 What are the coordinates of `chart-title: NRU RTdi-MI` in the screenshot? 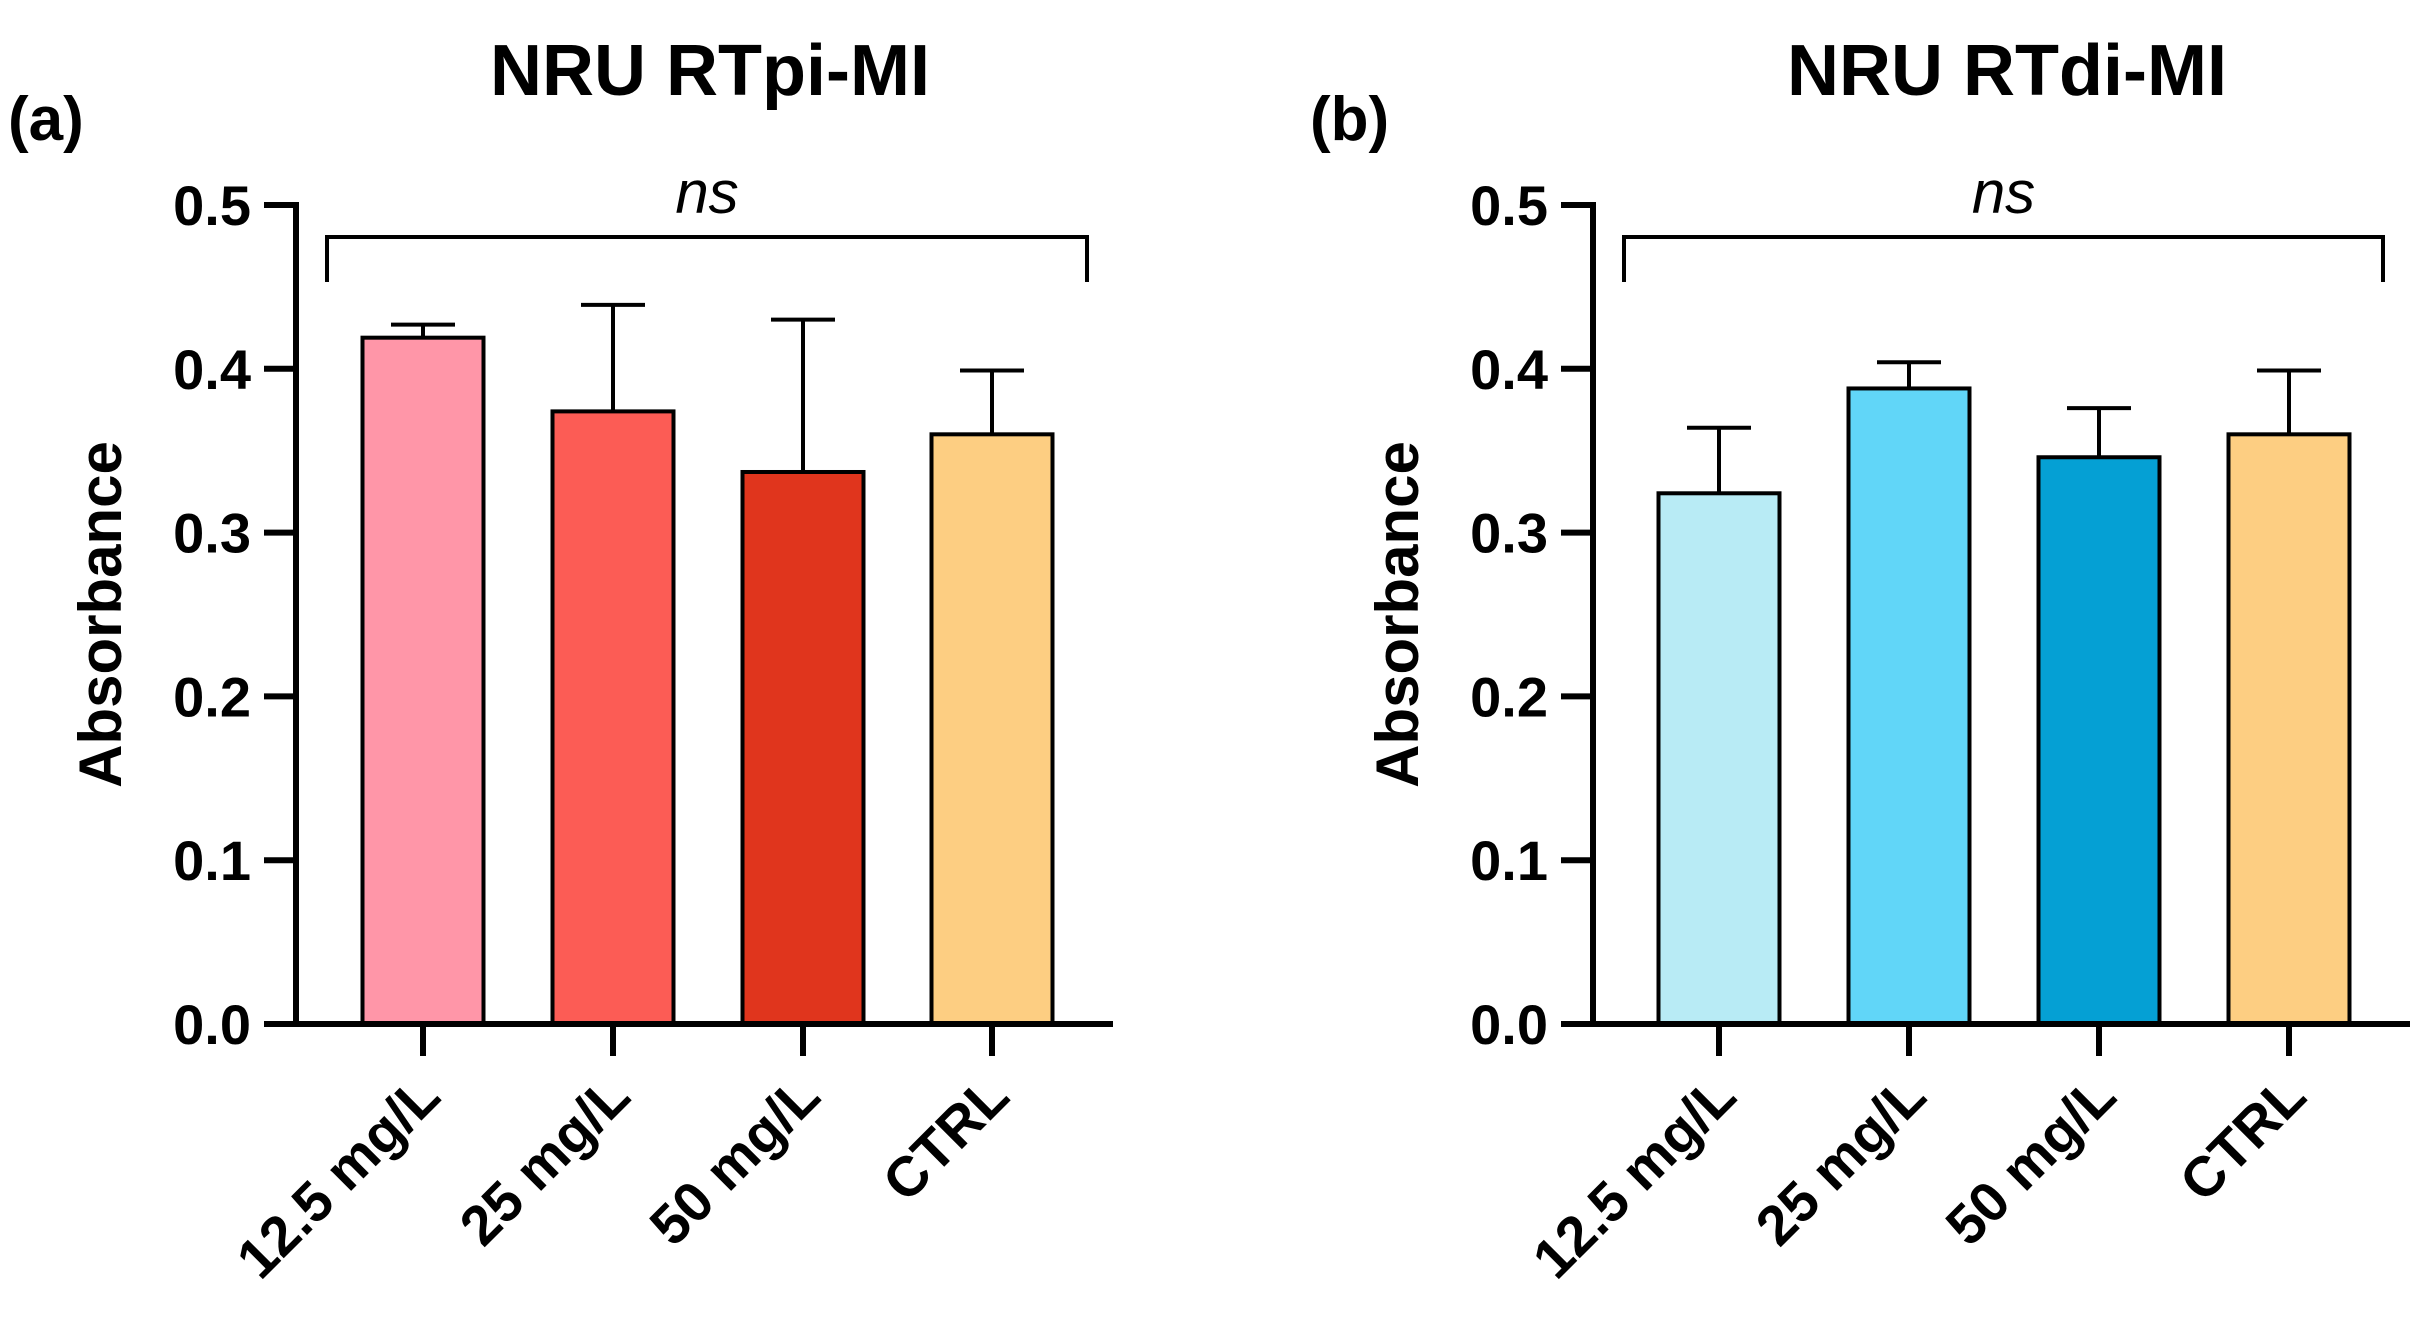 It's located at (2007, 71).